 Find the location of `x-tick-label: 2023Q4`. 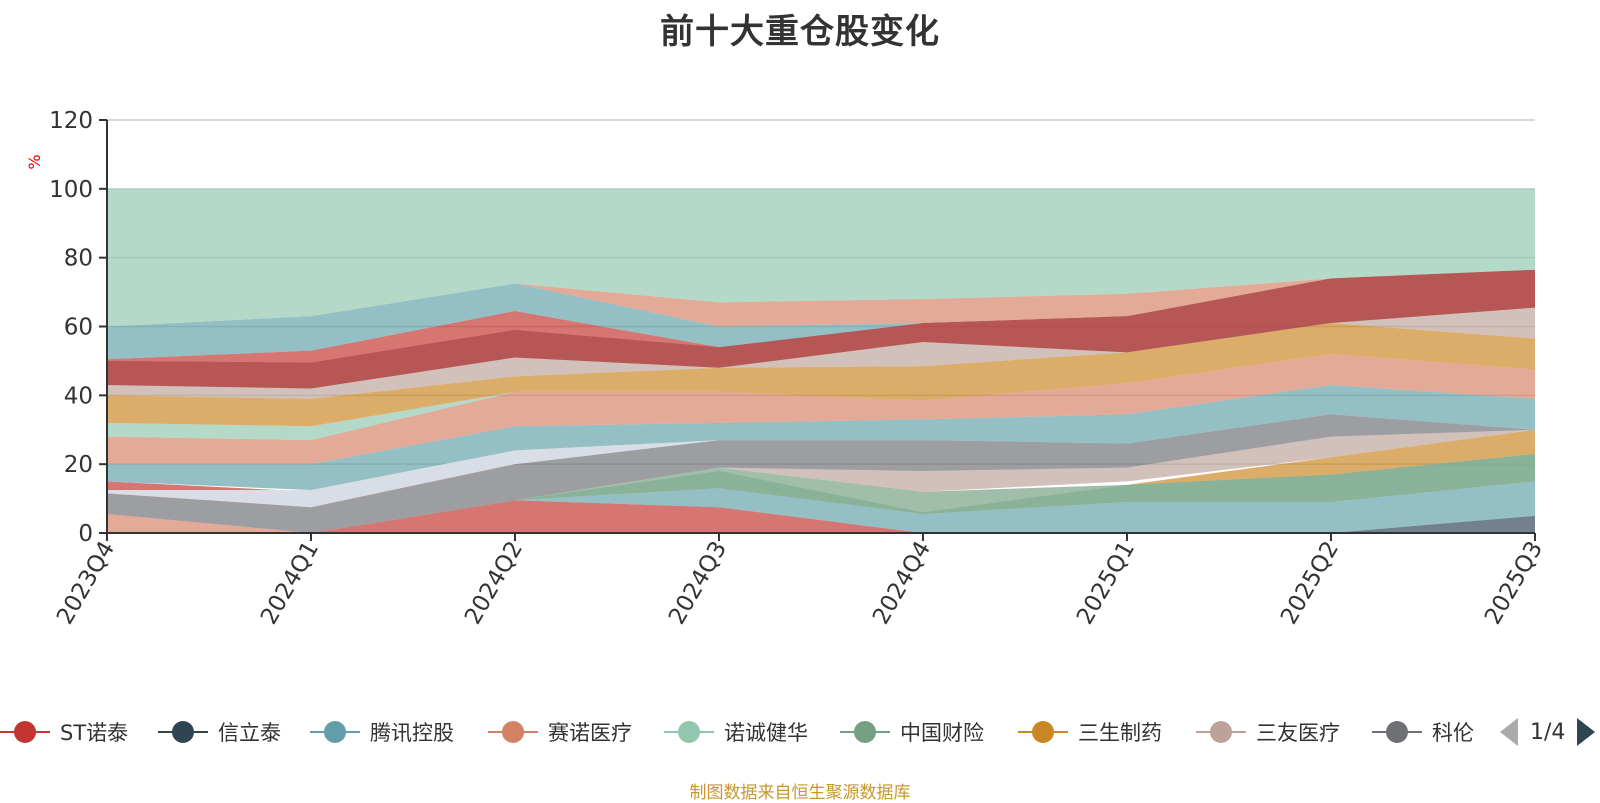

x-tick-label: 2023Q4 is located at coordinates (86, 583).